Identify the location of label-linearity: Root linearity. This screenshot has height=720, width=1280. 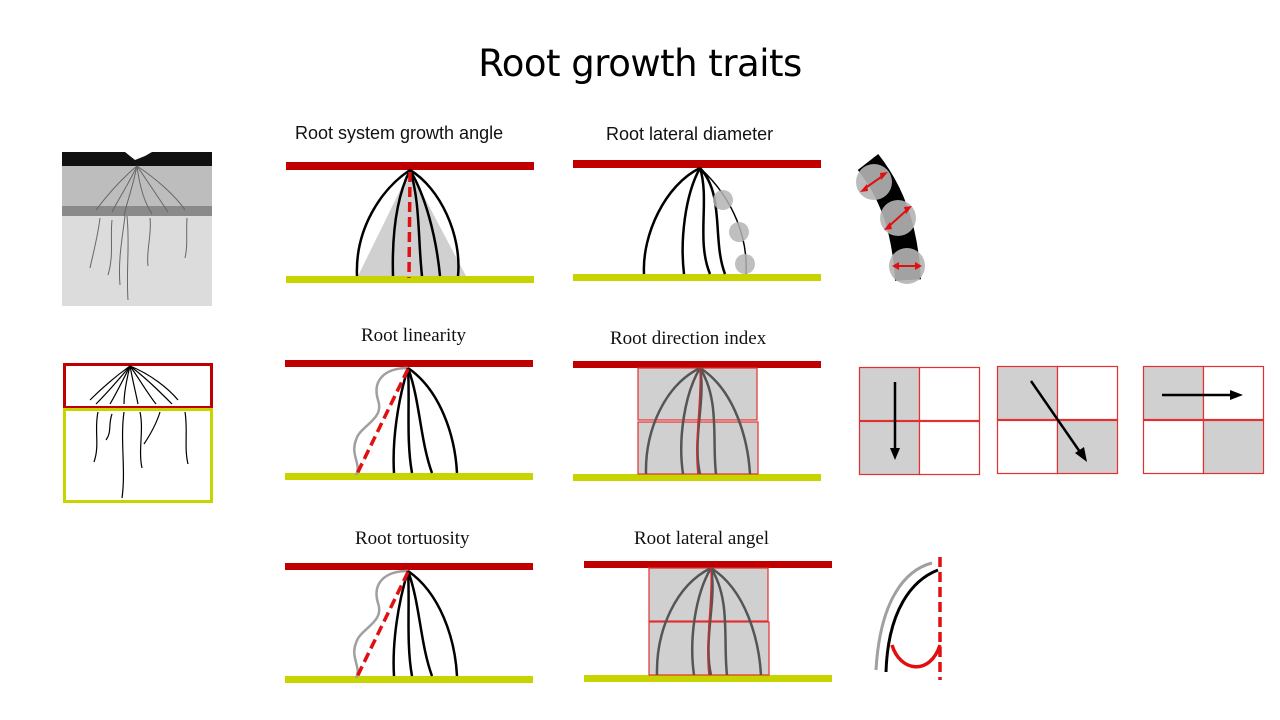
(414, 335).